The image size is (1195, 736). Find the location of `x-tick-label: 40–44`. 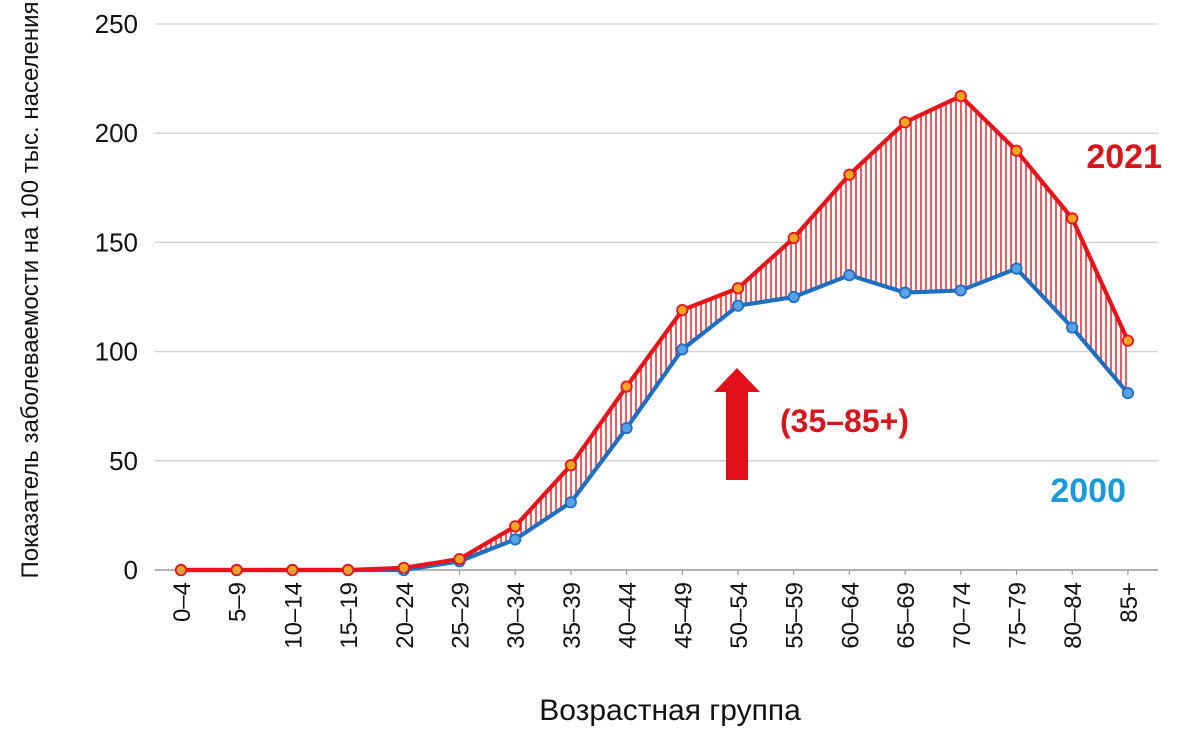

x-tick-label: 40–44 is located at coordinates (628, 615).